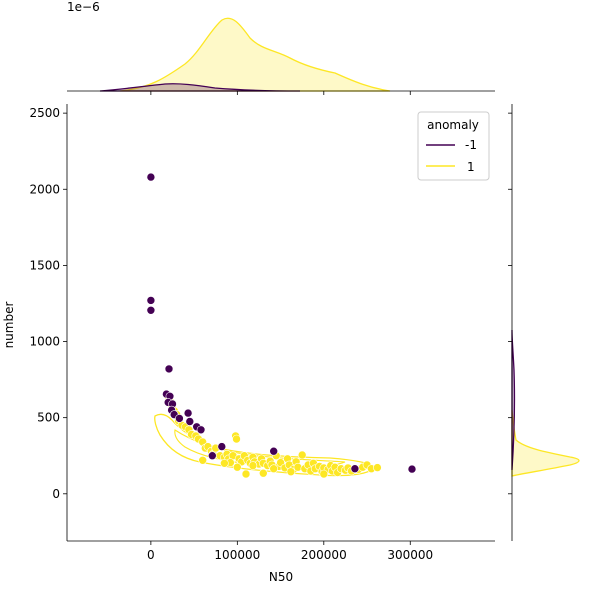 The width and height of the screenshot is (600, 600). What do you see at coordinates (200, 87) in the screenshot?
I see `top-marginal-purple-fill` at bounding box center [200, 87].